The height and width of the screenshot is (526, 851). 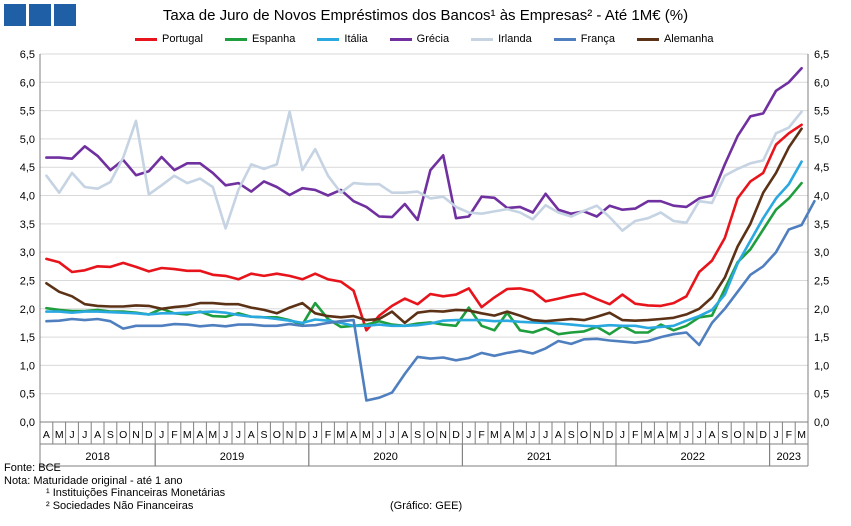 What do you see at coordinates (136, 493) in the screenshot?
I see `footnote-1: ¹ Instituições Financeiras Monetárias` at bounding box center [136, 493].